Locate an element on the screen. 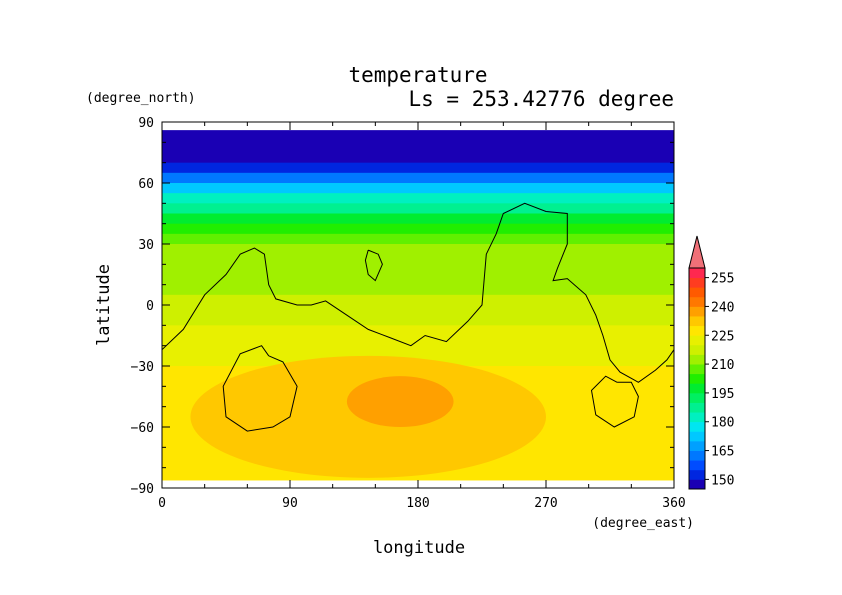 Image resolution: width=842 pixels, height=595 pixels. colorbar-label: 195 is located at coordinates (722, 394).